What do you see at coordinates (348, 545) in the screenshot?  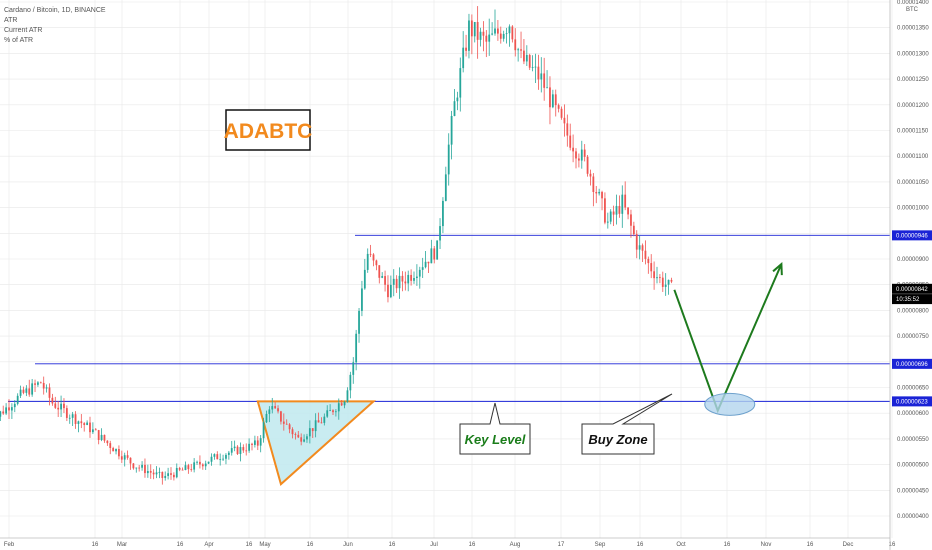 I see `x-tick-label: Jun` at bounding box center [348, 545].